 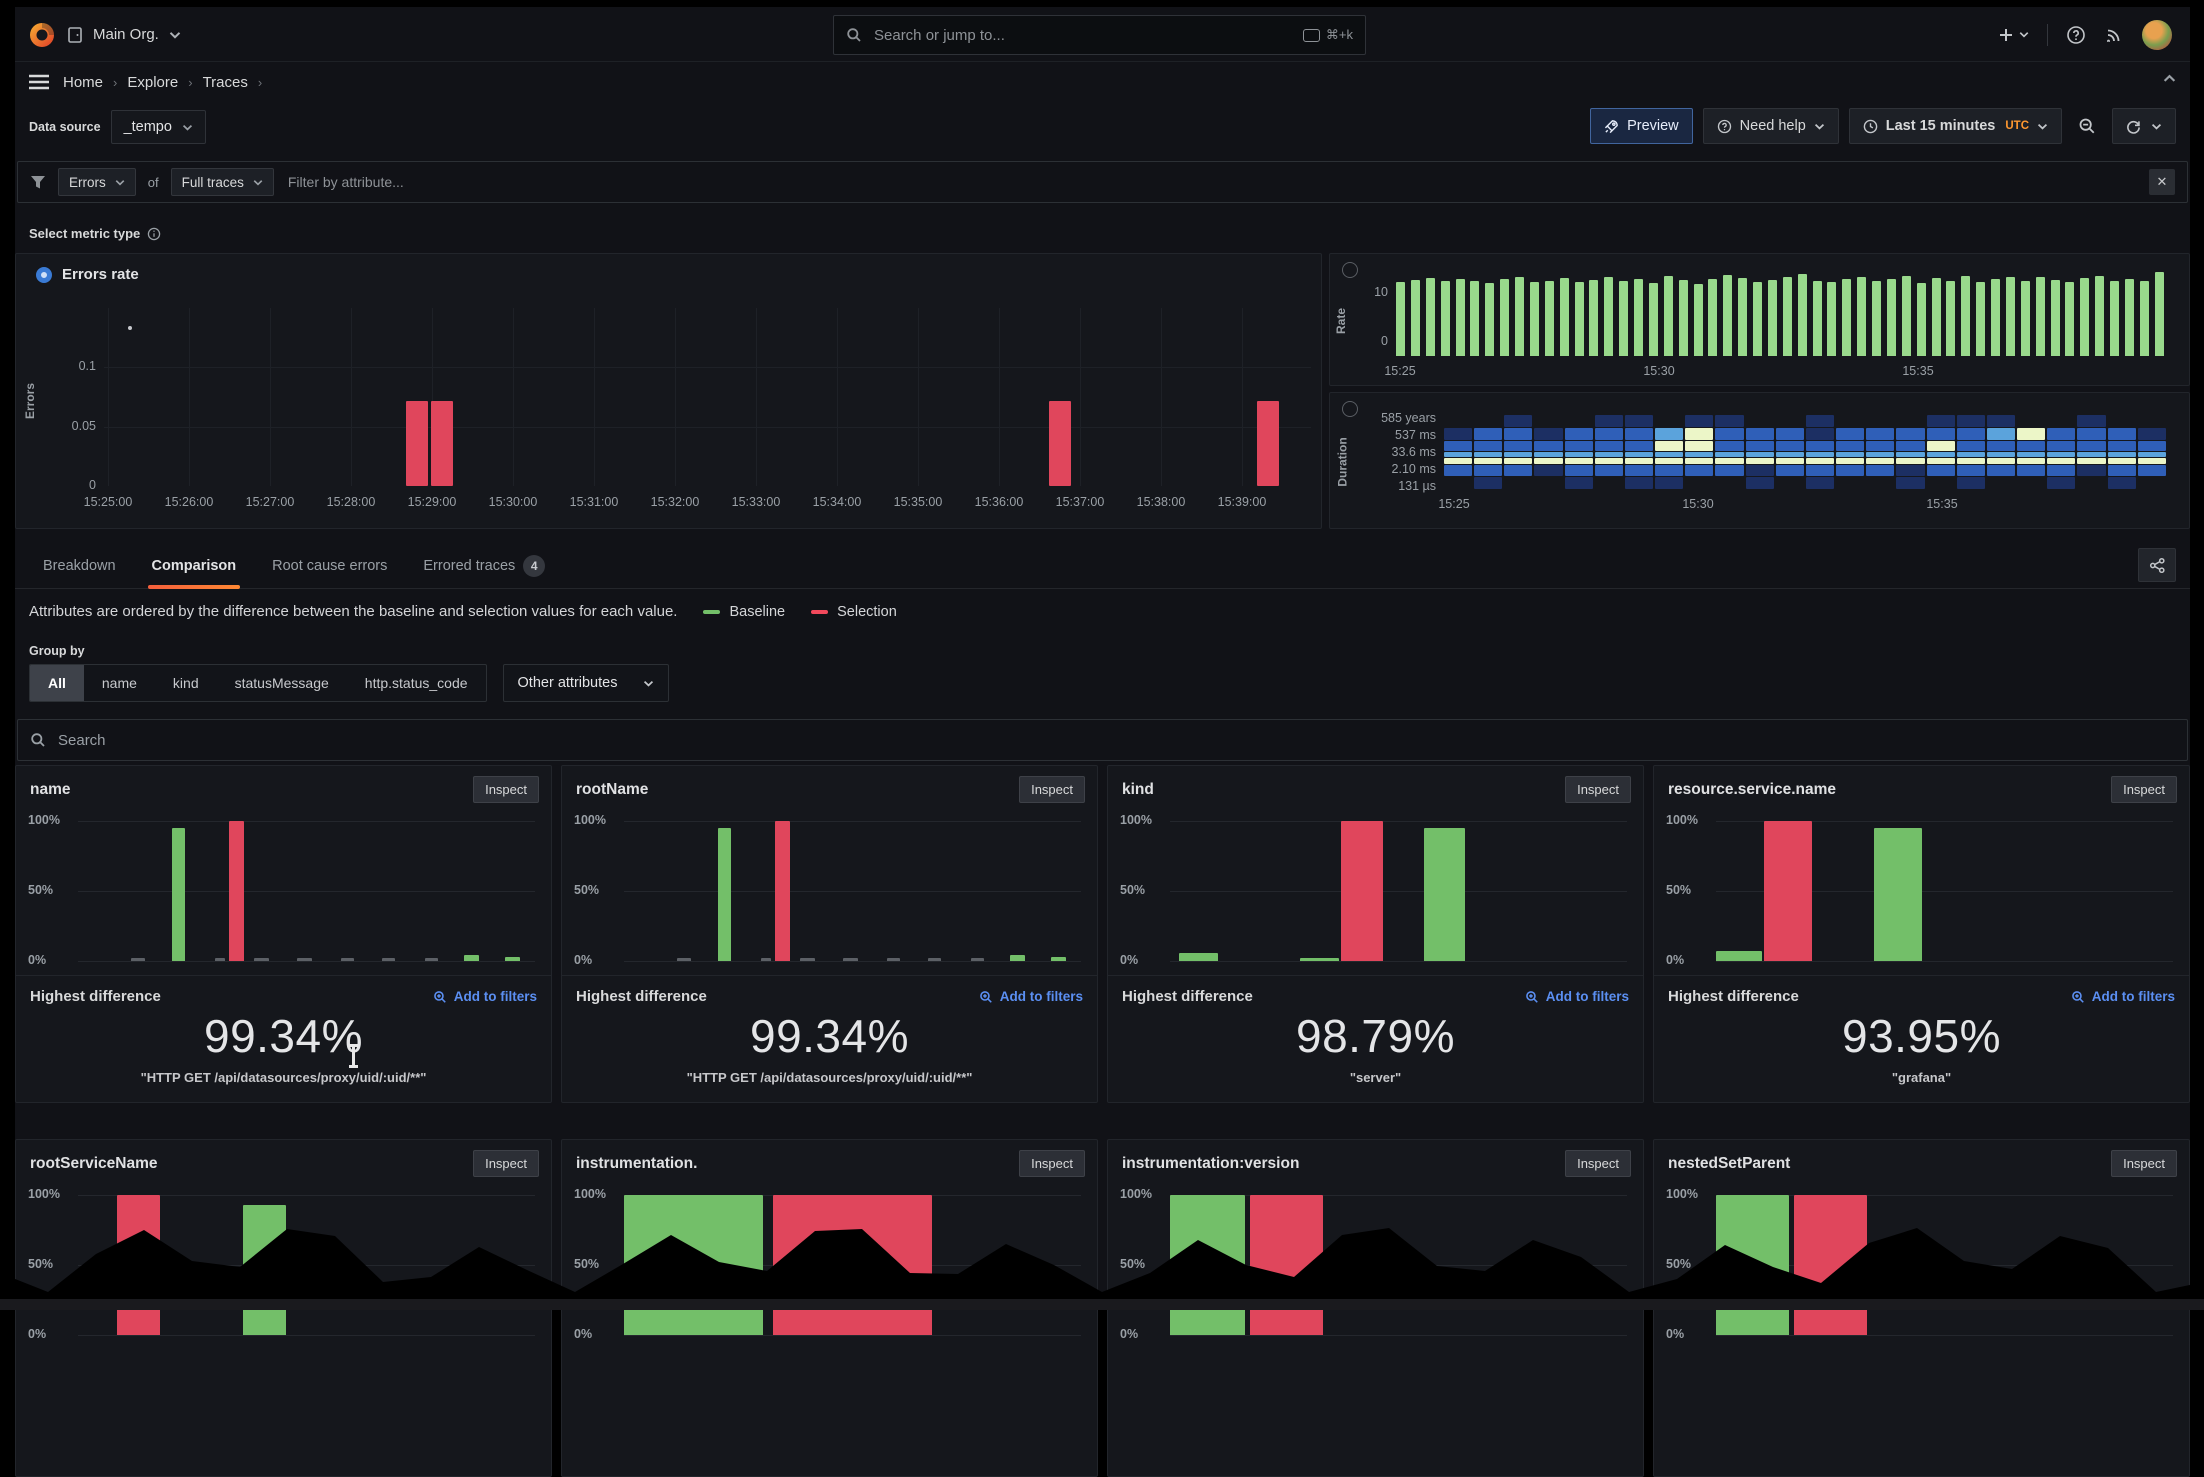 What do you see at coordinates (999, 502) in the screenshot?
I see `x-tick-label: 15:36:00` at bounding box center [999, 502].